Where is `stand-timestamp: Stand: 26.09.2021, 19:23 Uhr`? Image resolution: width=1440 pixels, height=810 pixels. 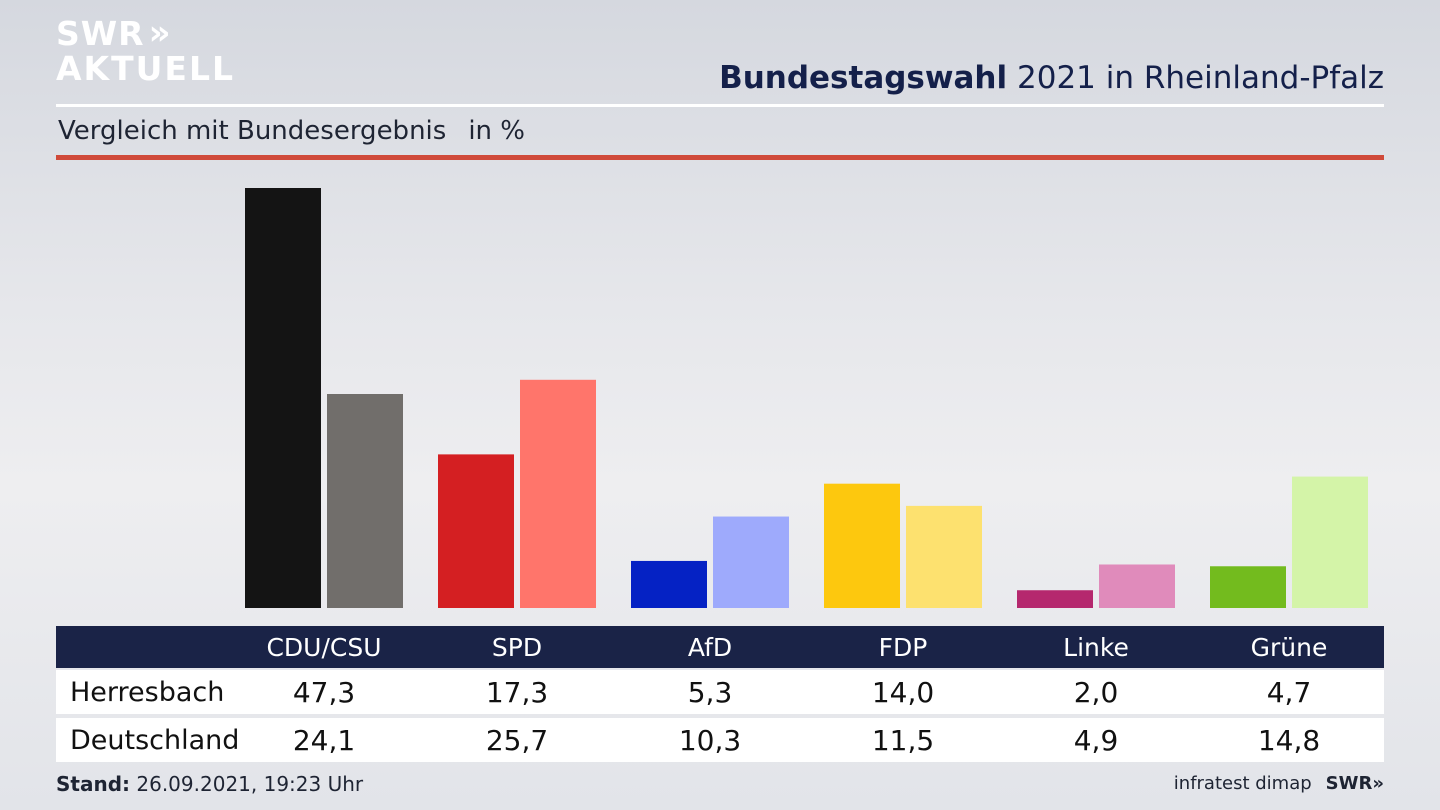 stand-timestamp: Stand: 26.09.2021, 19:23 Uhr is located at coordinates (209, 784).